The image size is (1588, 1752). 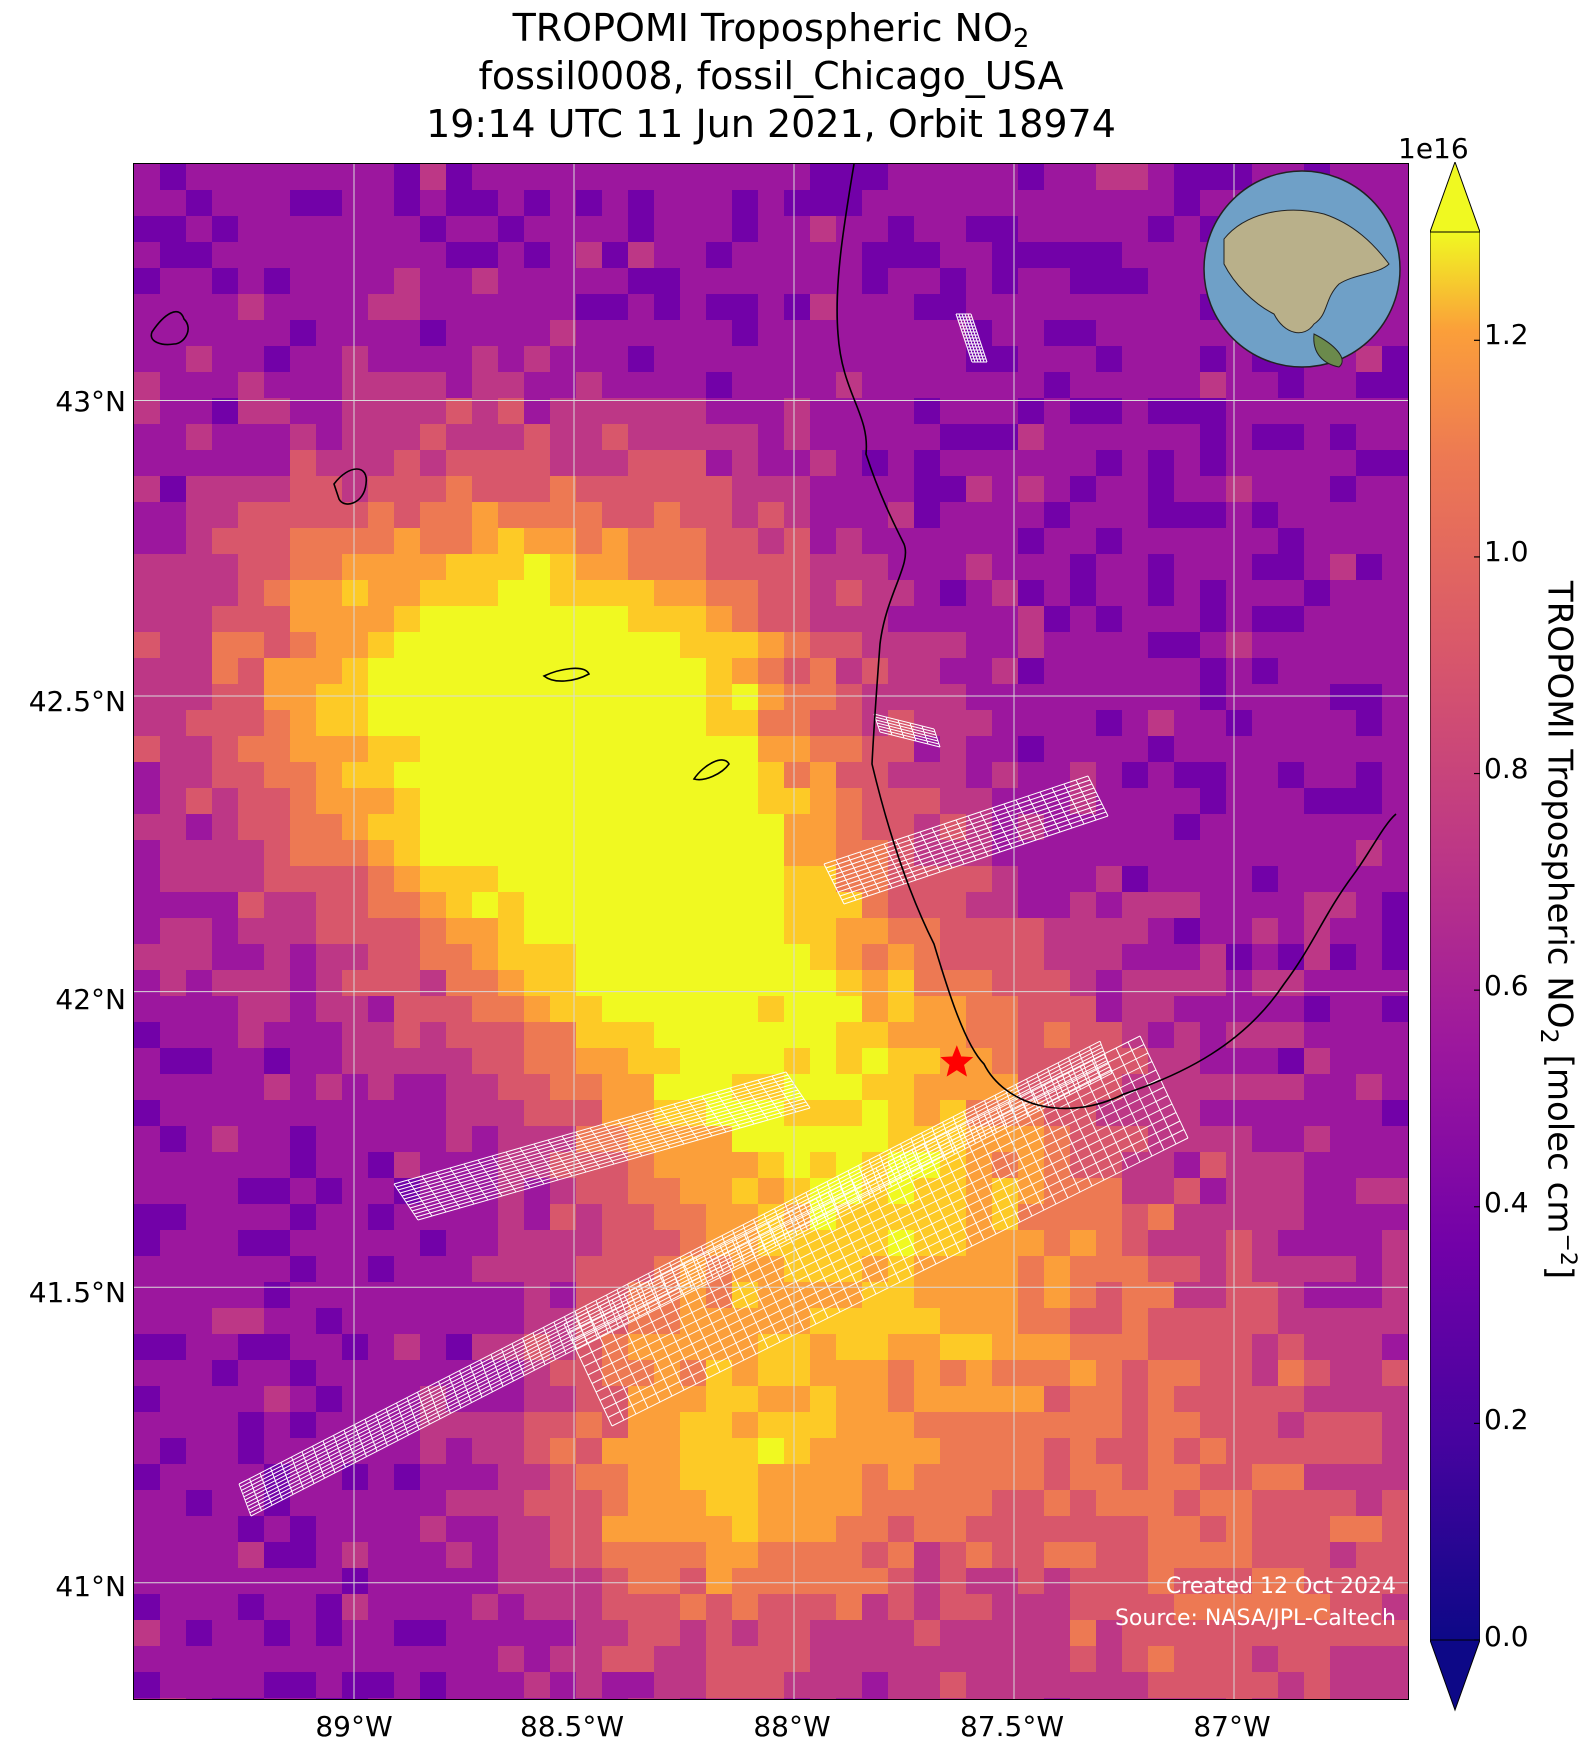 What do you see at coordinates (1232, 1726) in the screenshot?
I see `lon-tick-87: 87°W` at bounding box center [1232, 1726].